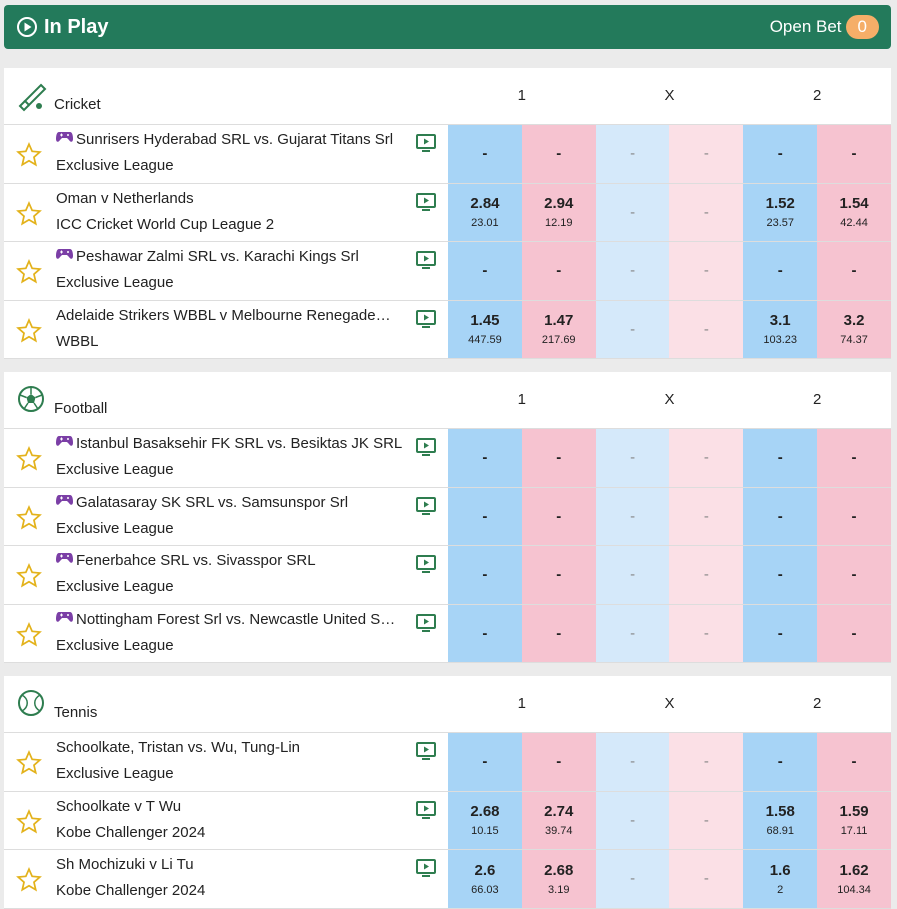  I want to click on odds-cell: 1.59 17.11, so click(854, 820).